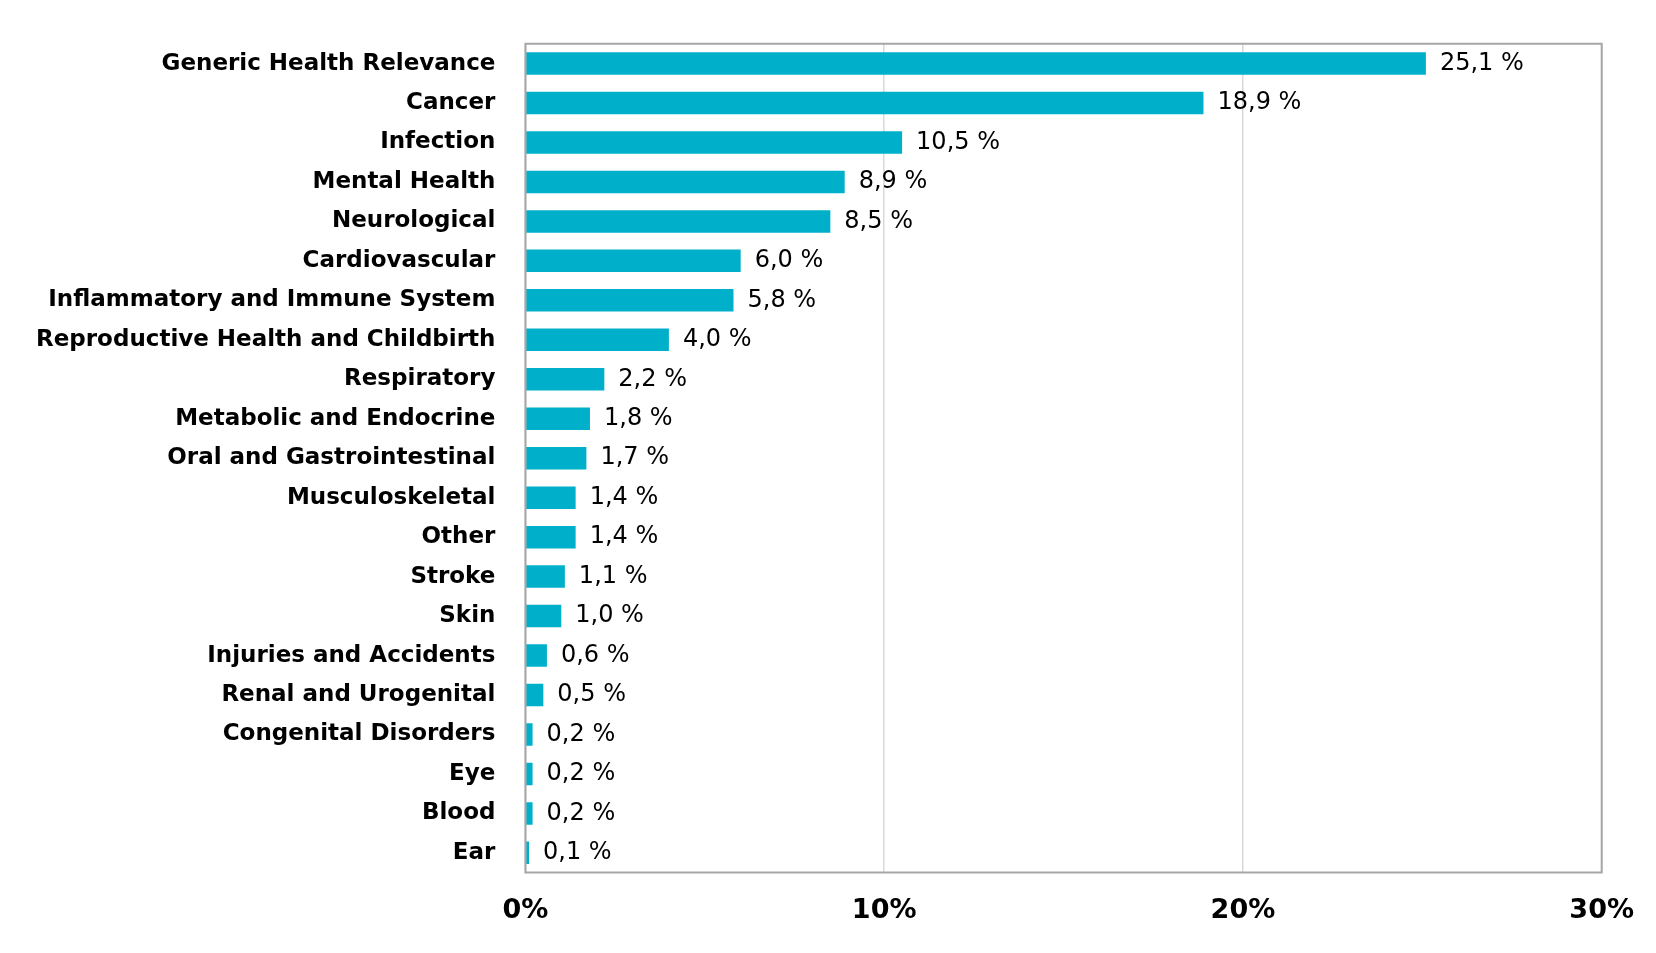 The image size is (1656, 953). What do you see at coordinates (634, 456) in the screenshot?
I see `data-label: 1,7 %` at bounding box center [634, 456].